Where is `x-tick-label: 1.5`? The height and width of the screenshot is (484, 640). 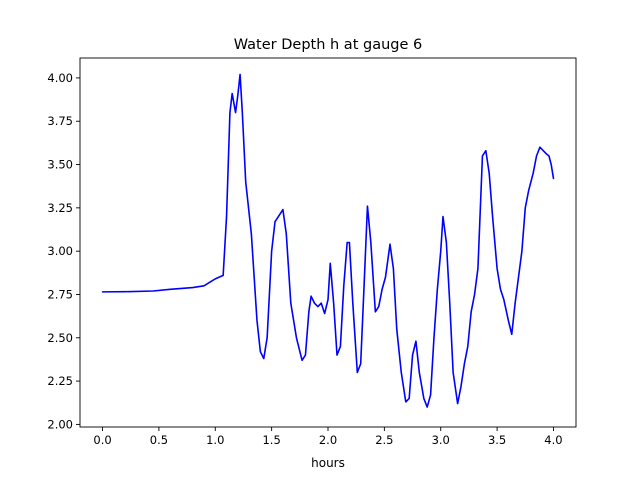 x-tick-label: 1.5 is located at coordinates (271, 440).